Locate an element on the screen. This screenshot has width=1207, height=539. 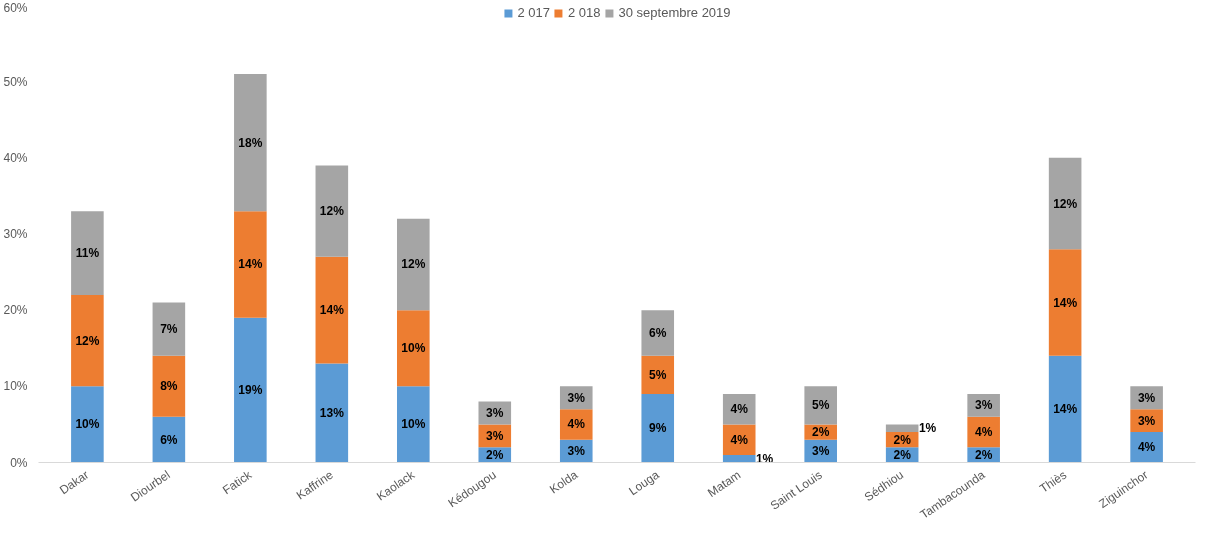
data-label: 9% is located at coordinates (658, 428).